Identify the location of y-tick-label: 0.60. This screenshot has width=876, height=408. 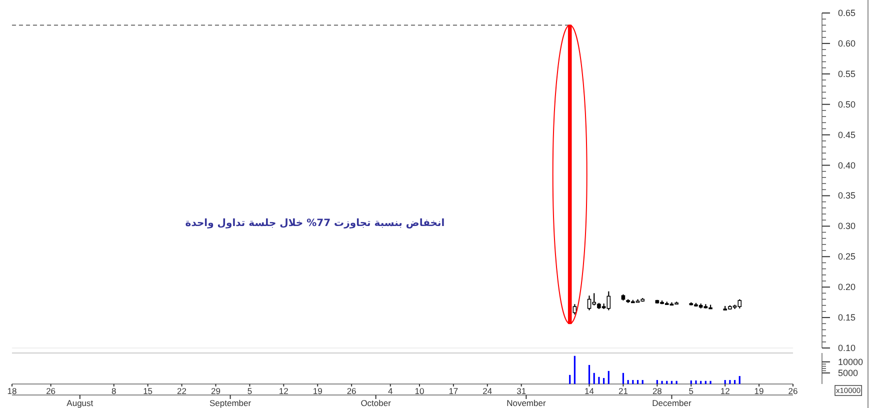
(847, 43).